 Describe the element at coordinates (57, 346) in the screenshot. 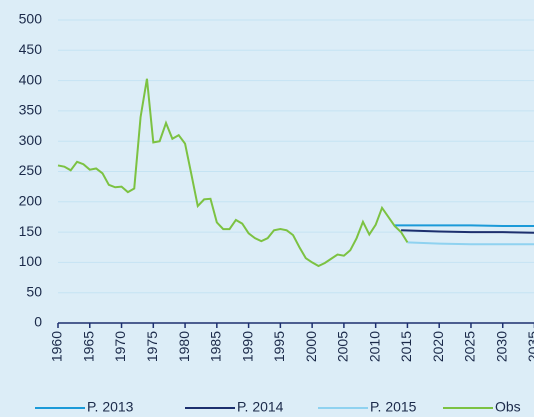

I see `x-tick-label: 1960` at that location.